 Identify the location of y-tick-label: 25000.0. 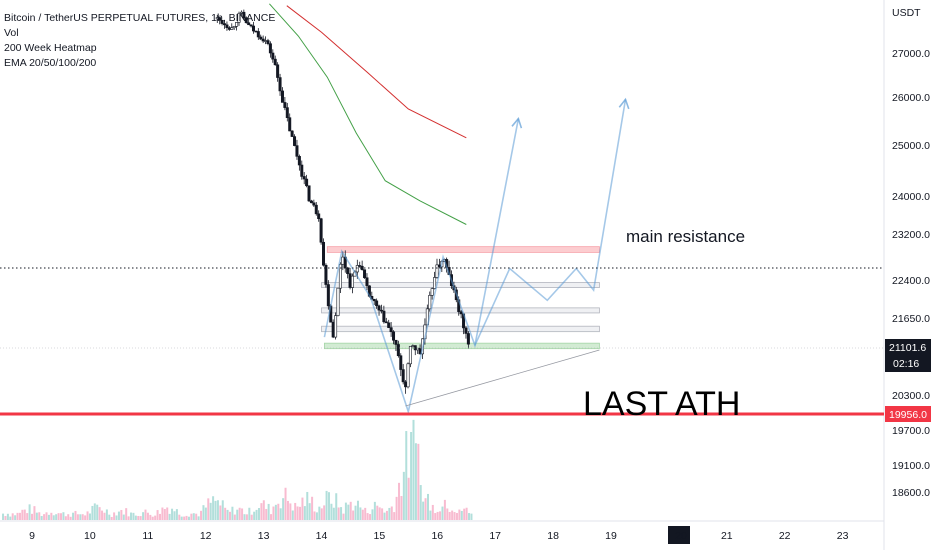
(911, 146).